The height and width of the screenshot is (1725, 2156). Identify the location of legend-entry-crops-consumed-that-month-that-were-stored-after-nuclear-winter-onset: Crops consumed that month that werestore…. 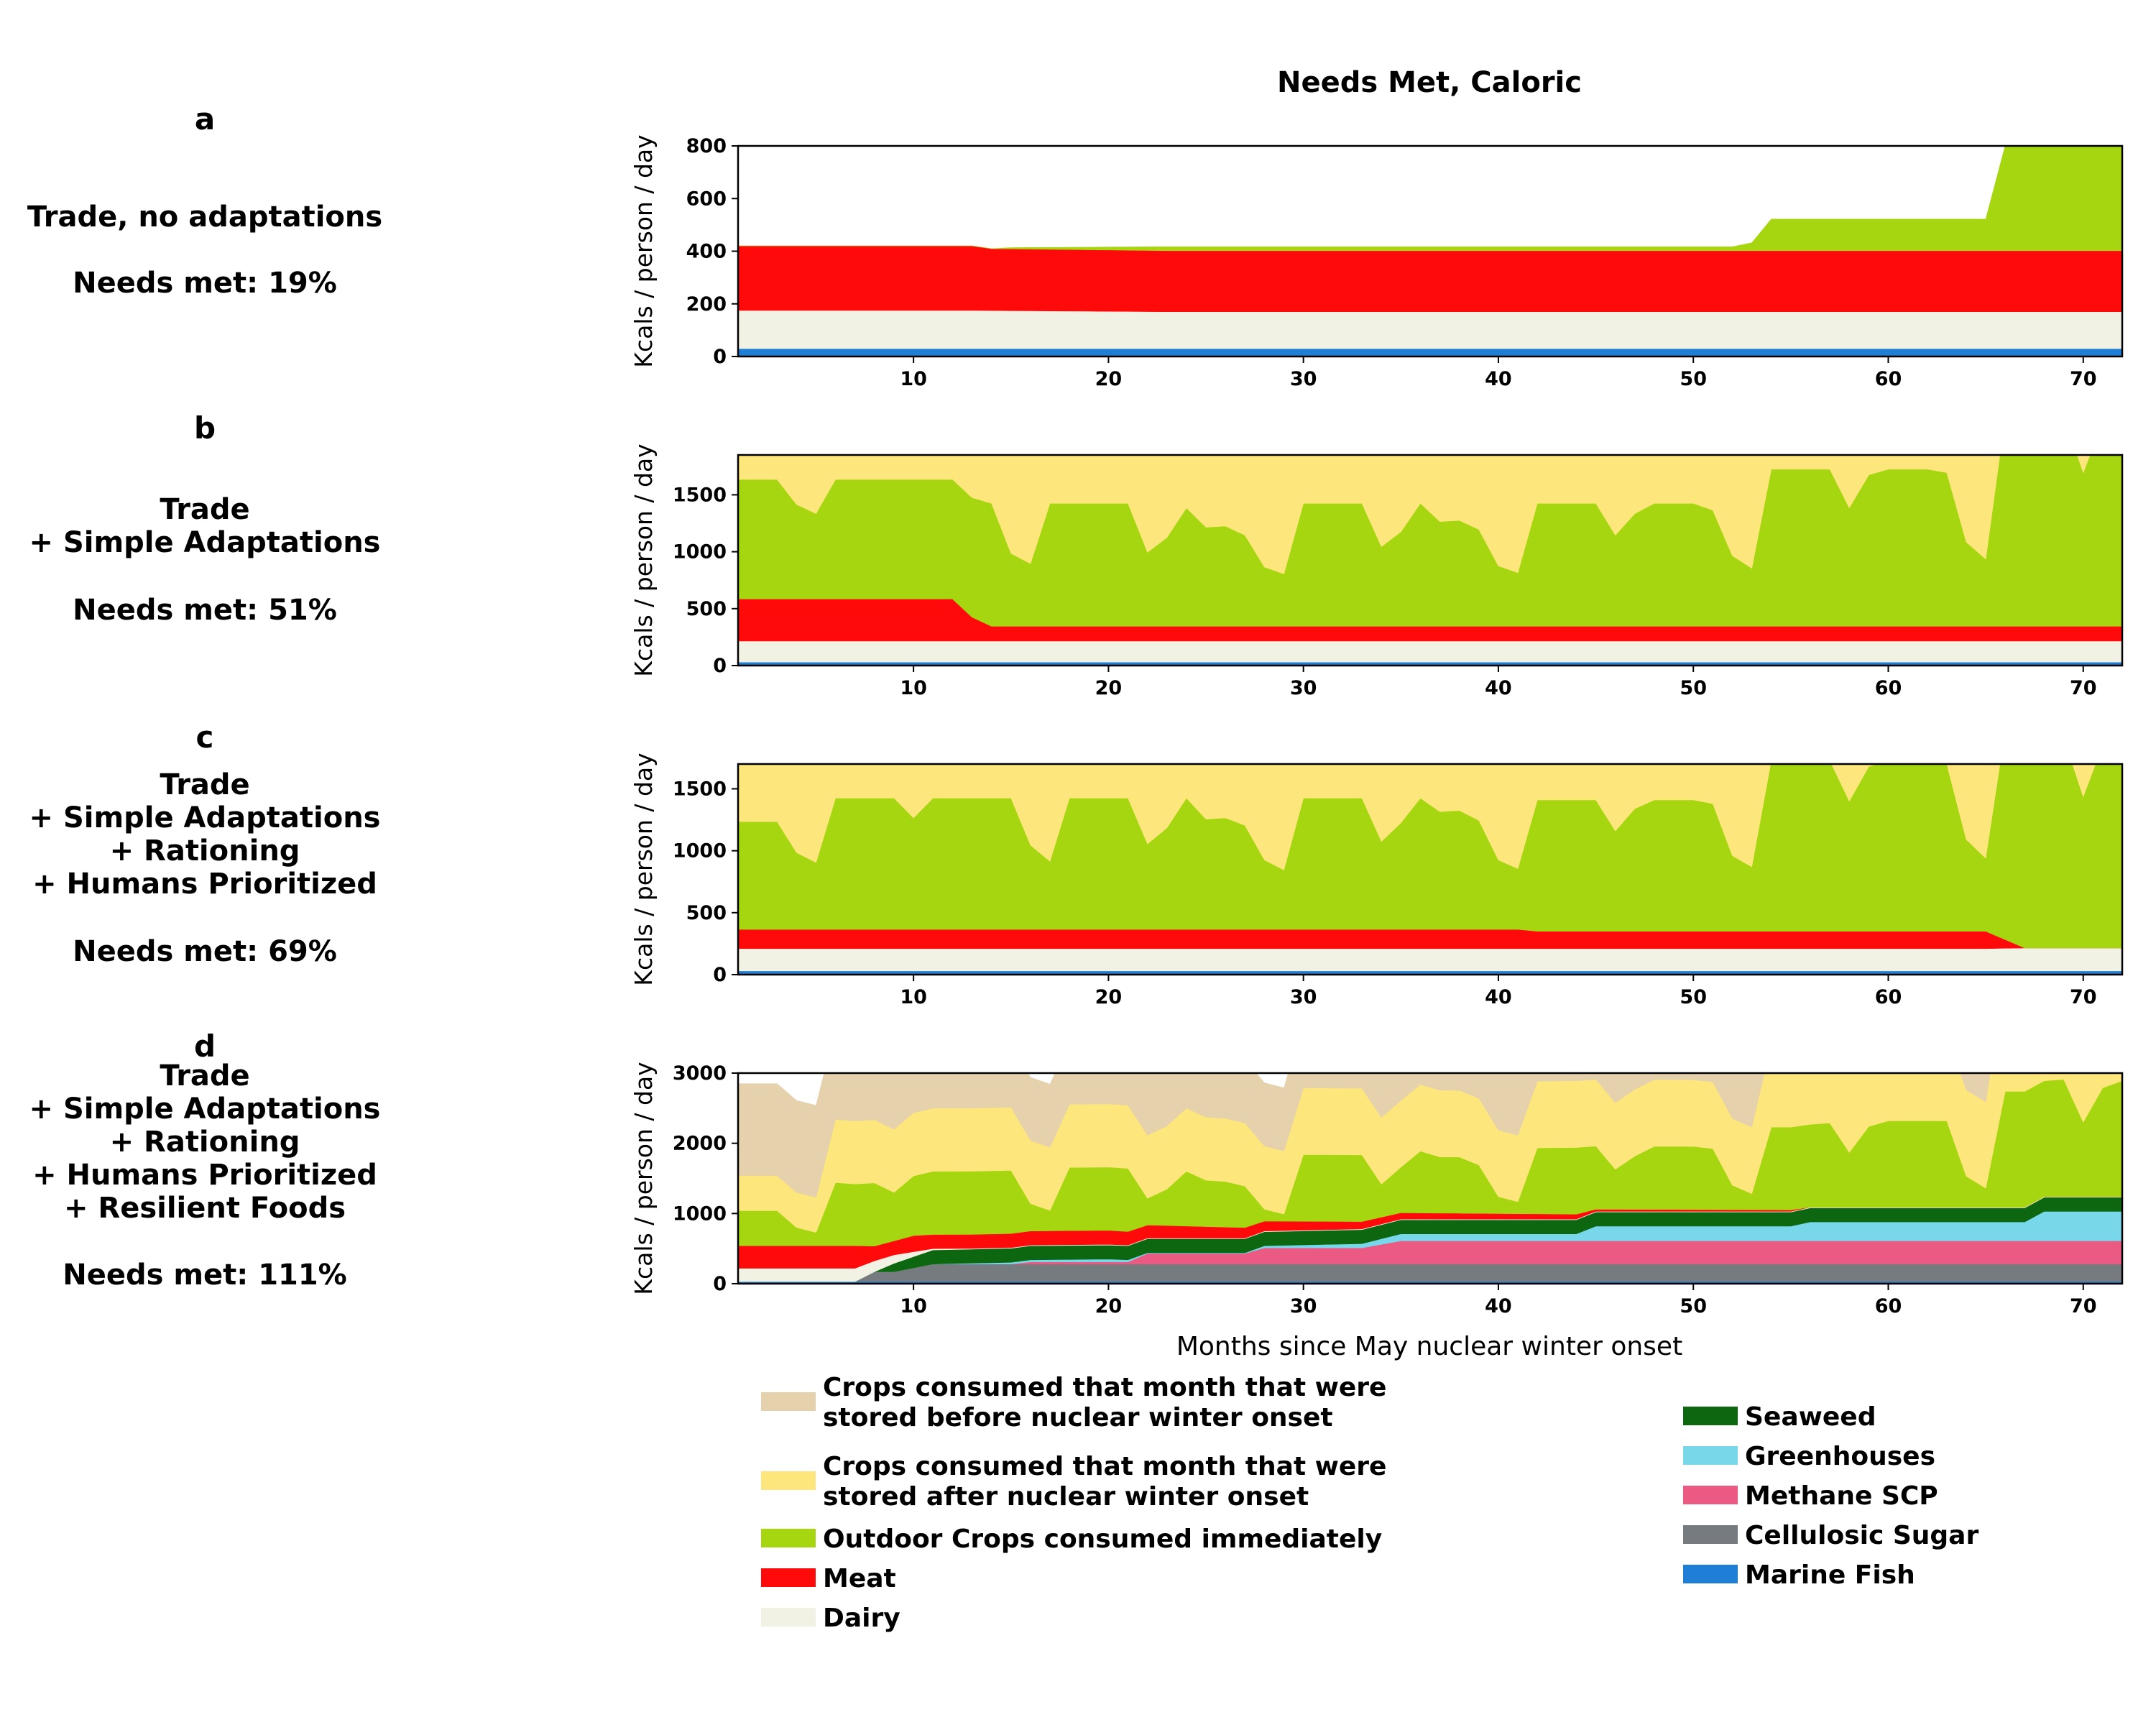
(1073, 1482).